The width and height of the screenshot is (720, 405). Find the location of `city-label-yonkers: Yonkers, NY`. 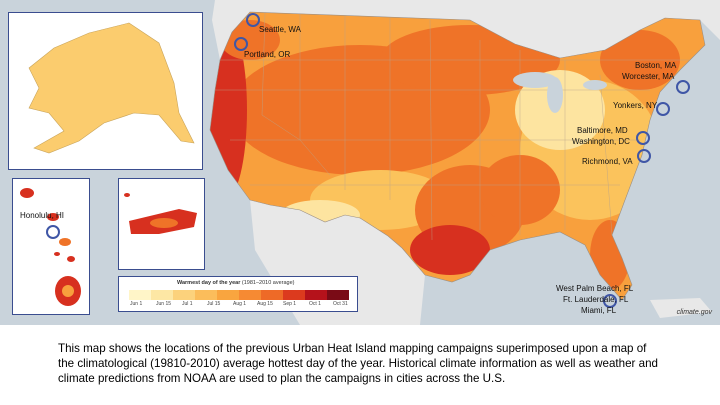

city-label-yonkers: Yonkers, NY is located at coordinates (635, 105).